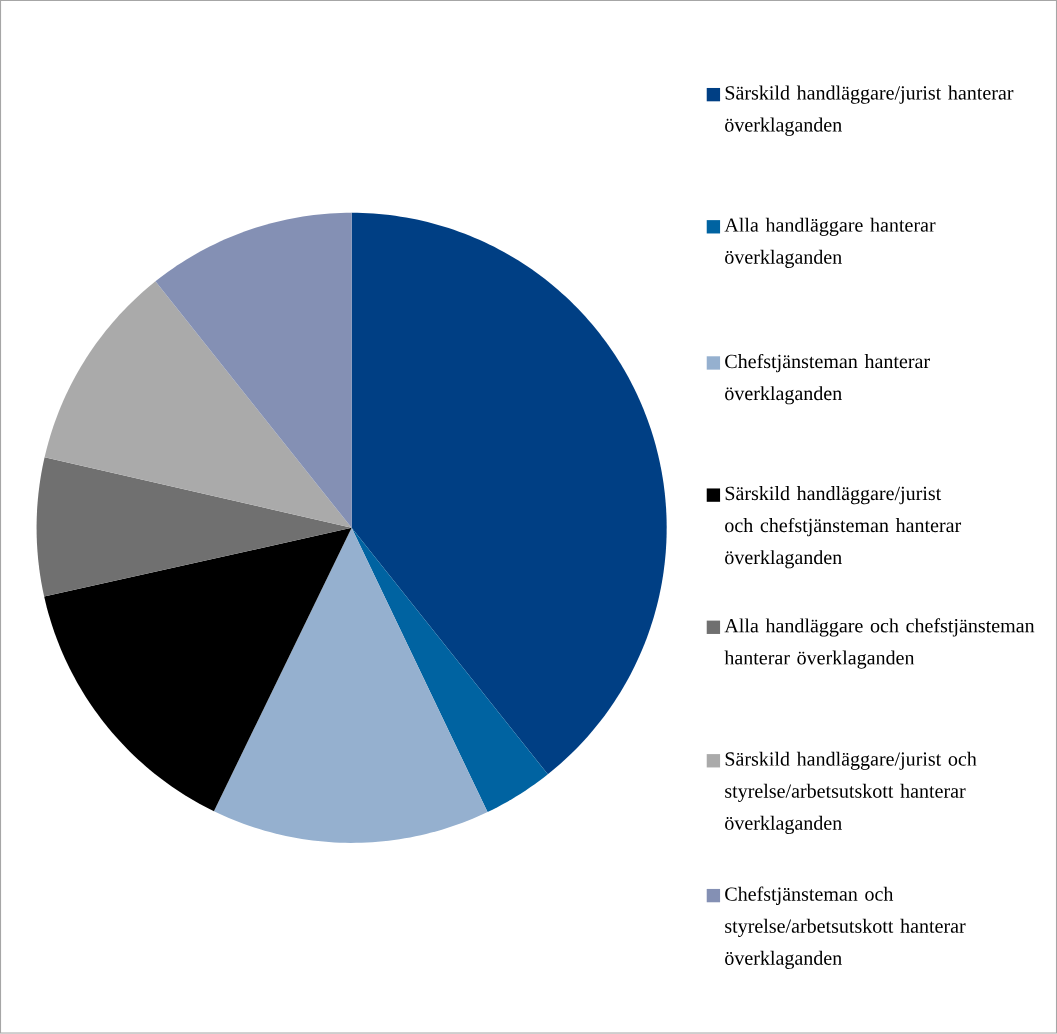 This screenshot has height=1034, width=1057. I want to click on legend-label: Särskild handläggare/jurist hanterar överklaganden, so click(869, 110).